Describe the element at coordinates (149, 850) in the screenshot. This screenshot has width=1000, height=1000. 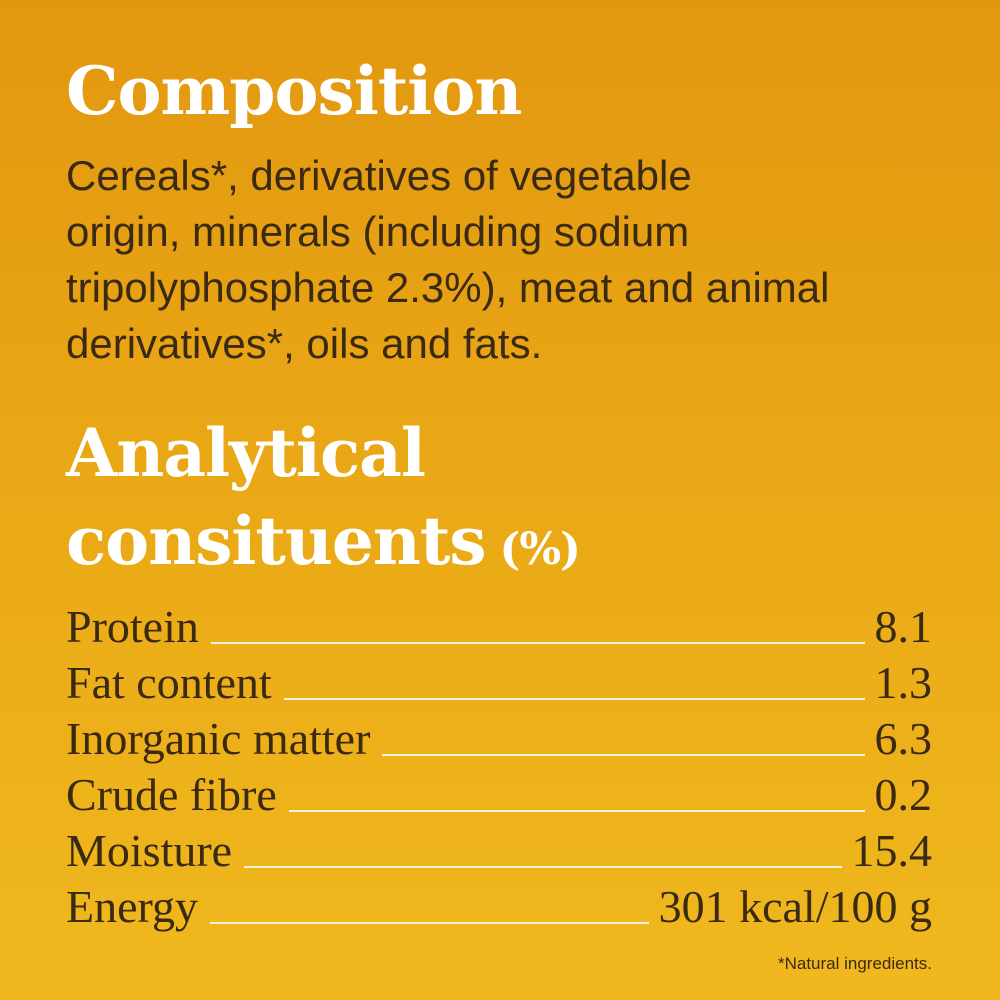
I see `nutrient-label: Moisture` at that location.